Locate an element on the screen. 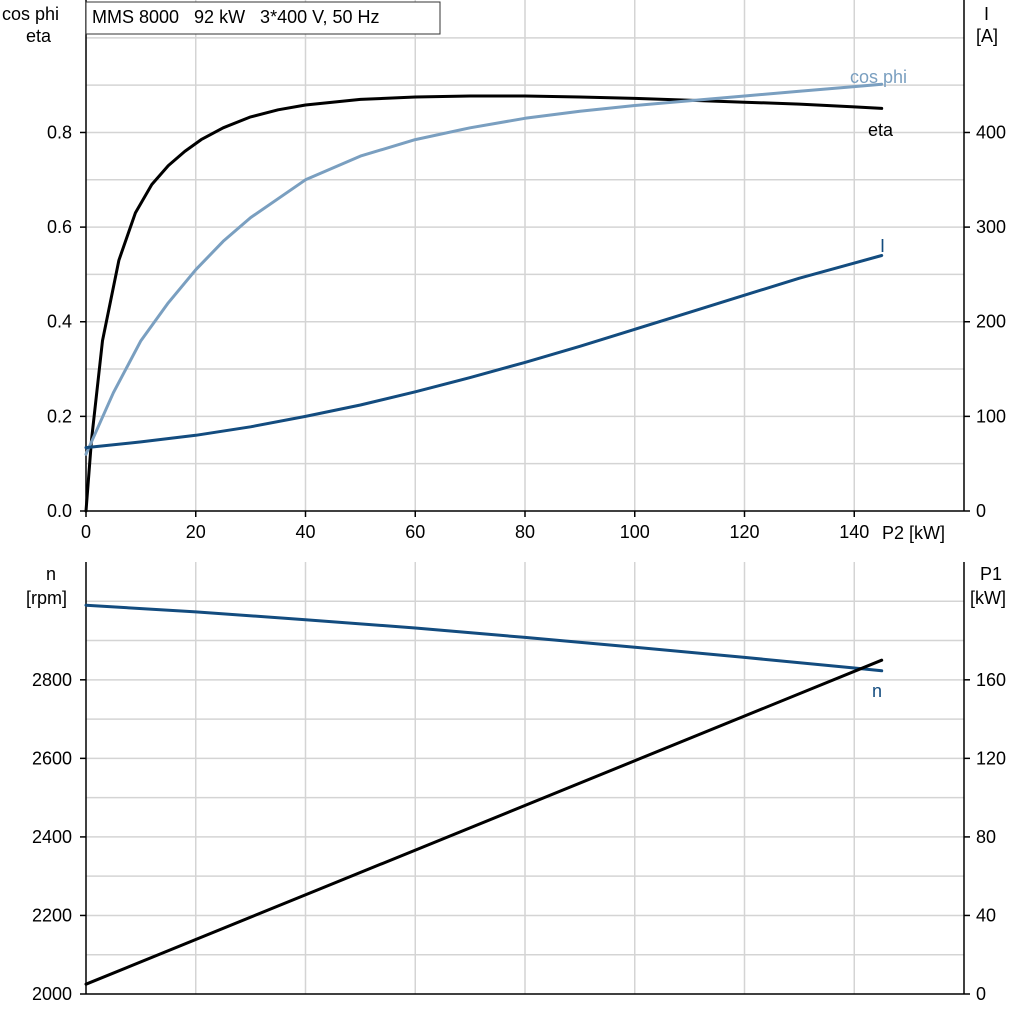 This screenshot has width=1024, height=1024. top-left-axis-label-1: cos phi is located at coordinates (30, 14).